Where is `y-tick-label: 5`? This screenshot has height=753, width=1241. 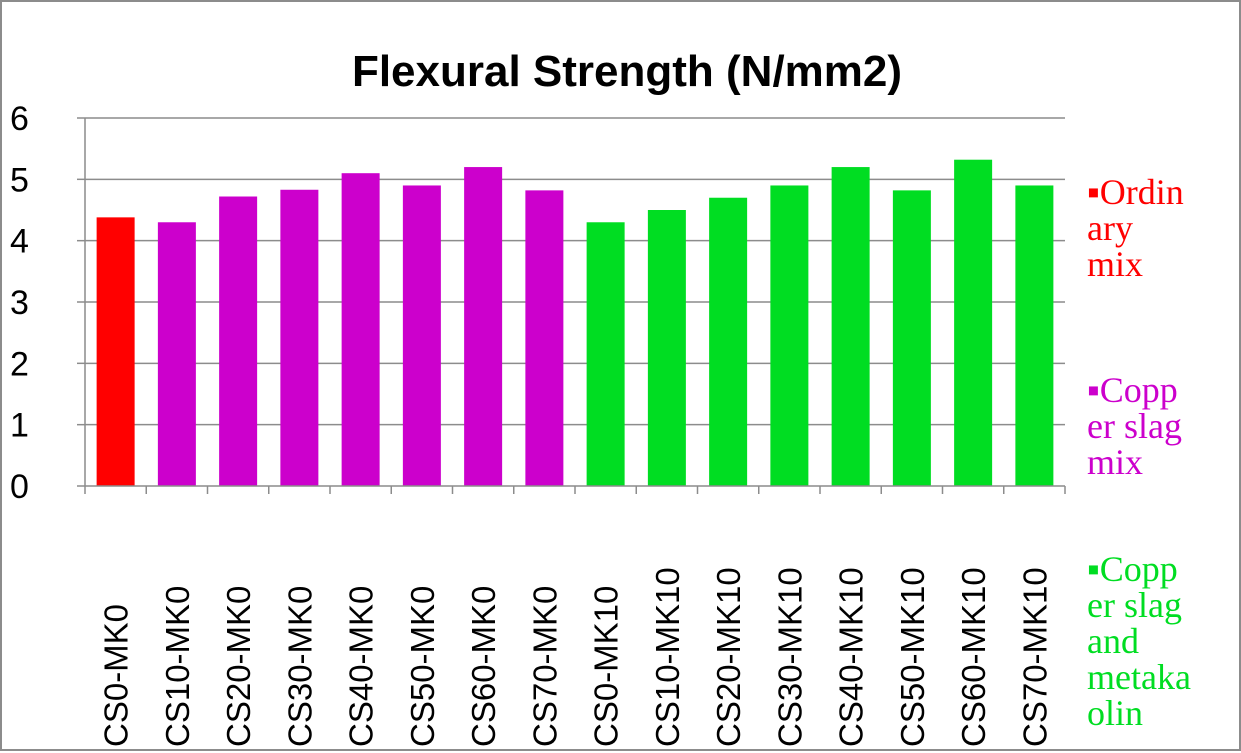
y-tick-label: 5 is located at coordinates (19, 180).